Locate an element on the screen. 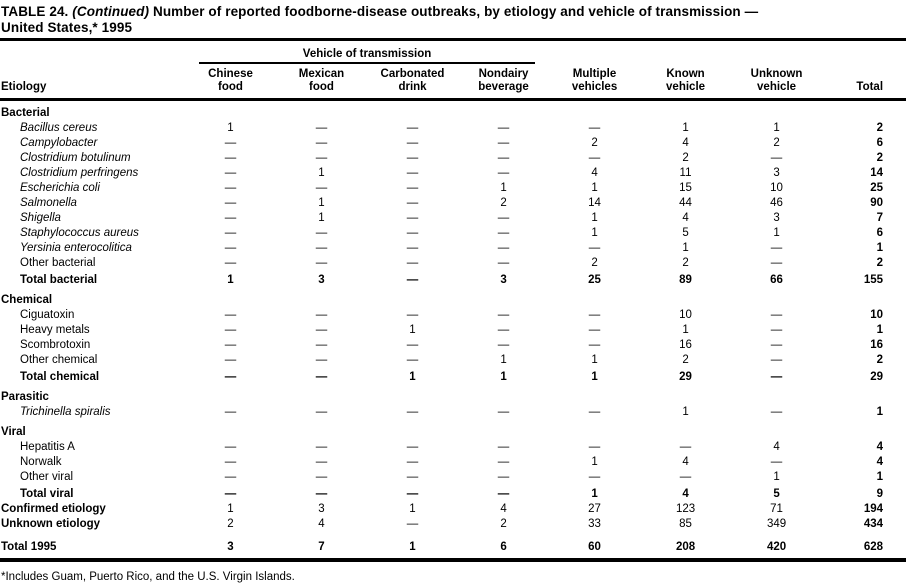 The width and height of the screenshot is (906, 583). column-header-line: Mexican is located at coordinates (321, 74).